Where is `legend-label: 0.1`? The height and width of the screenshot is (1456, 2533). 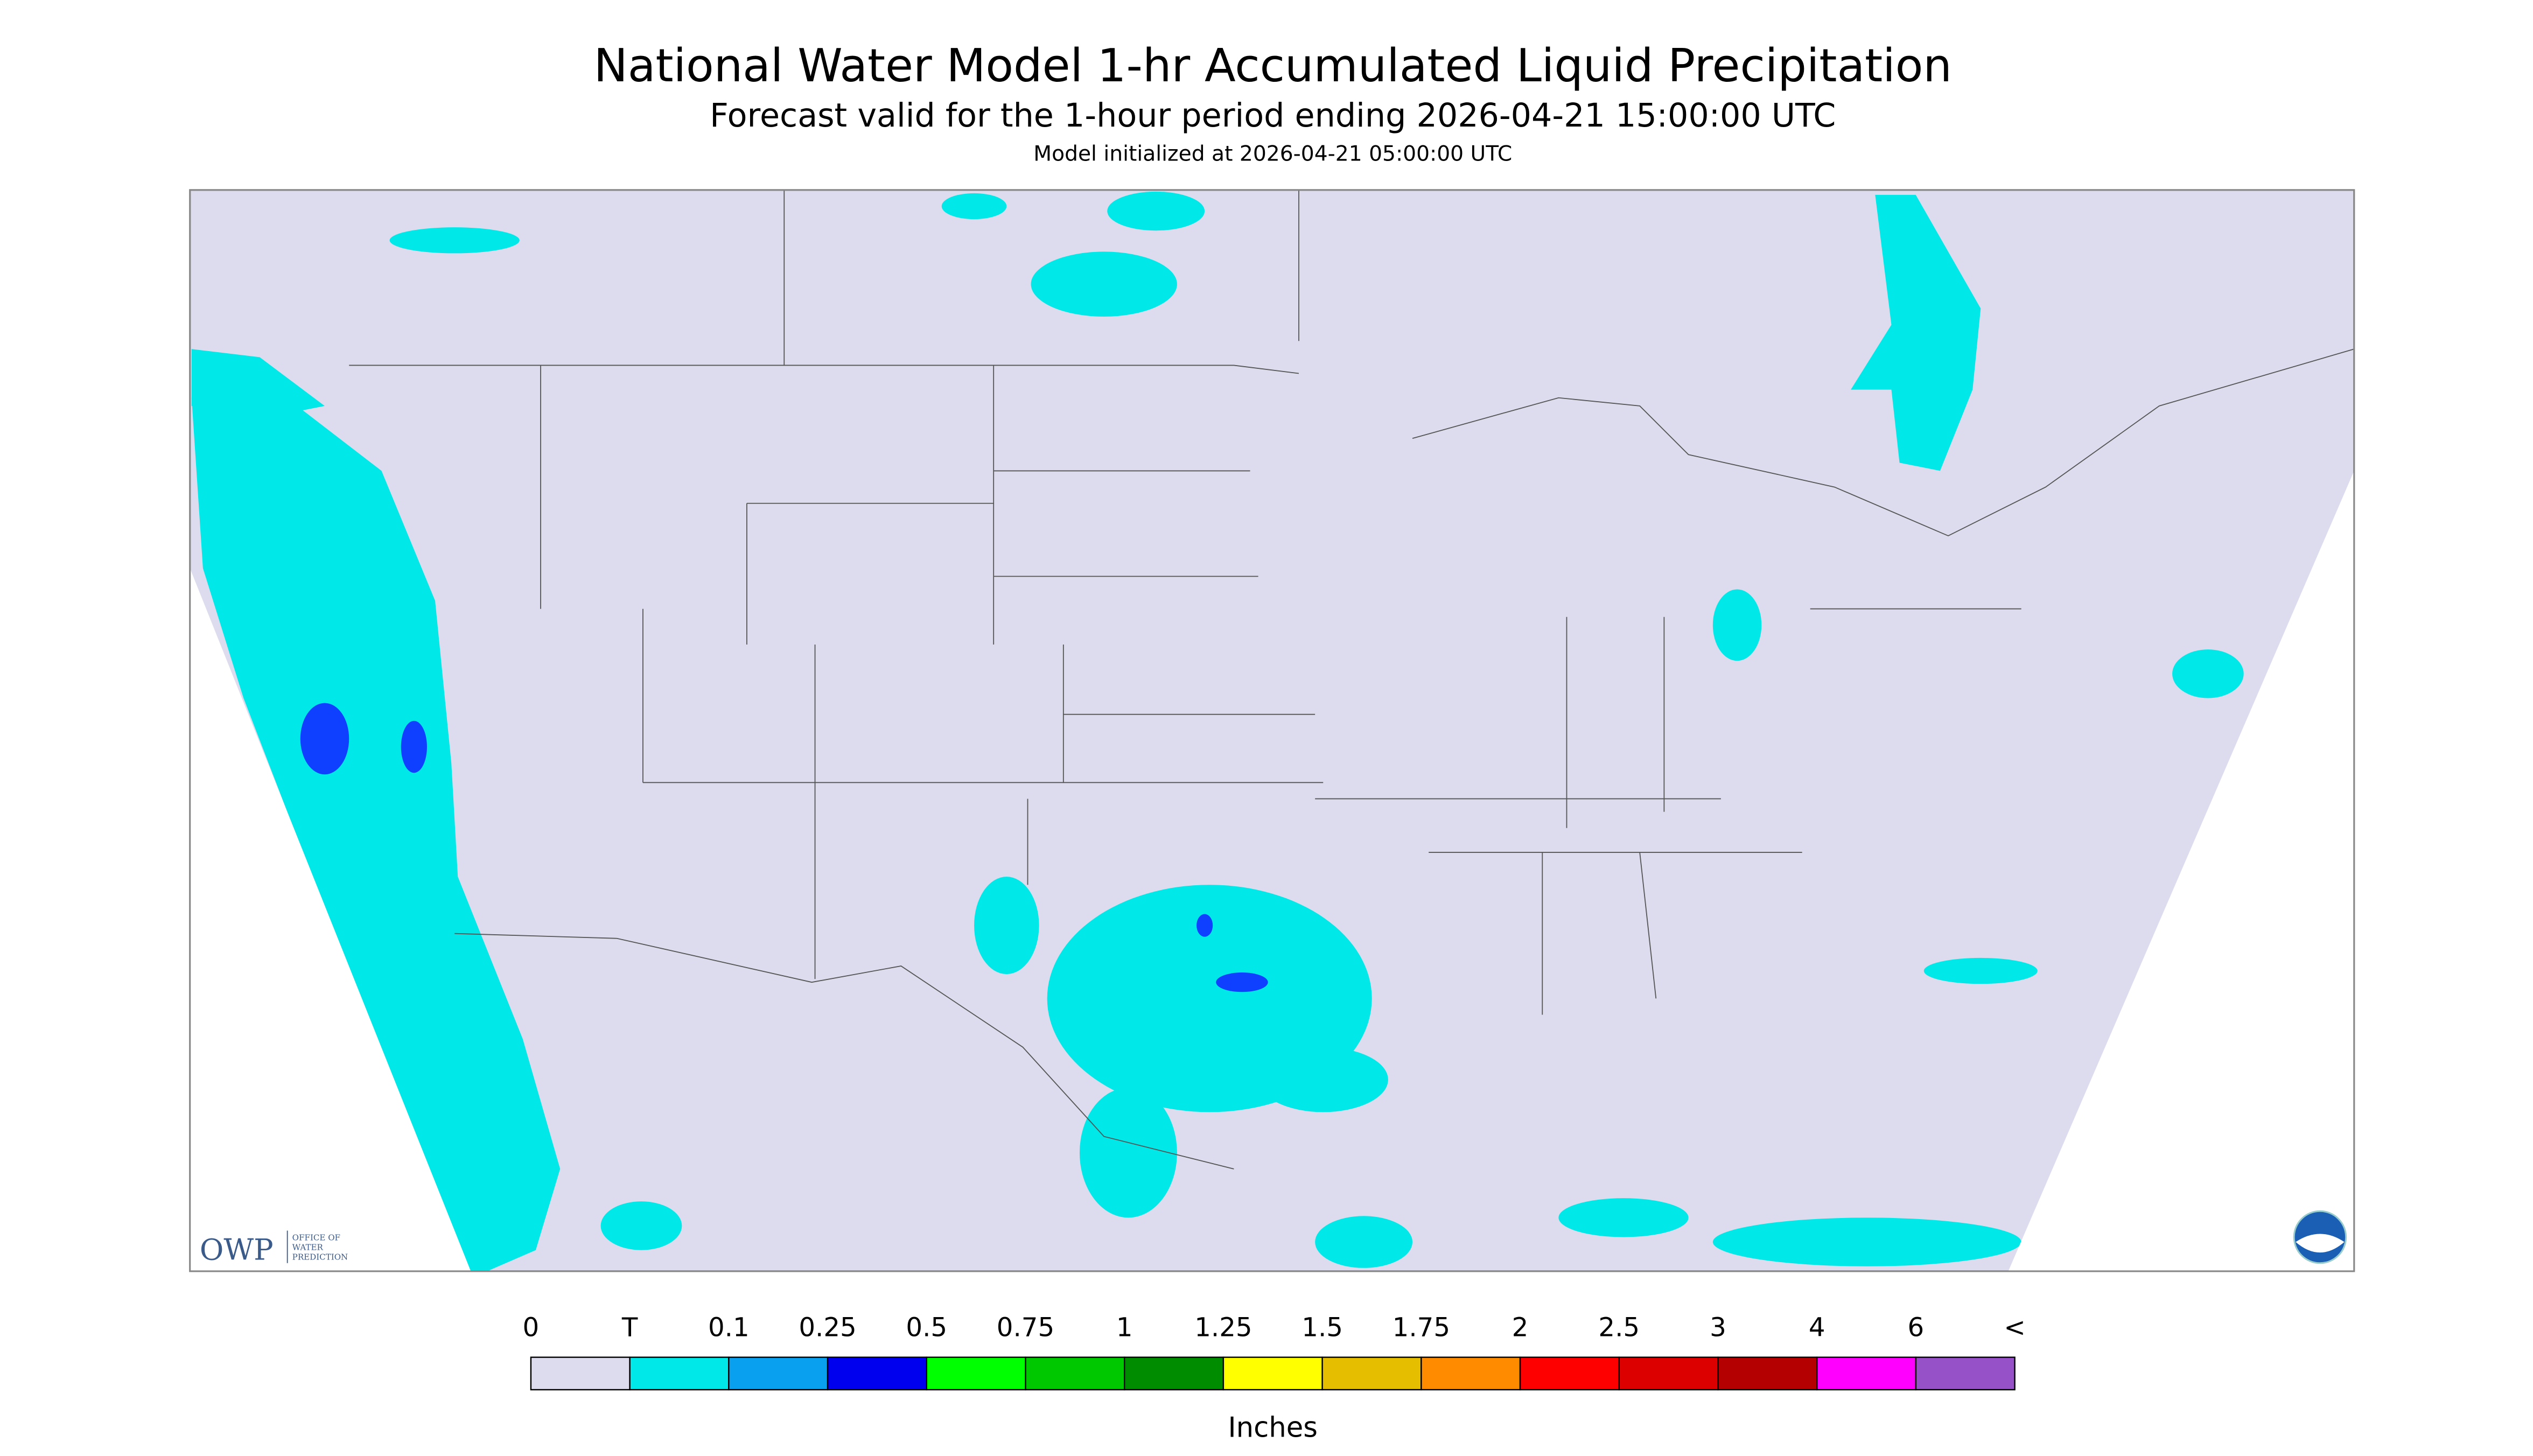 legend-label: 0.1 is located at coordinates (729, 1327).